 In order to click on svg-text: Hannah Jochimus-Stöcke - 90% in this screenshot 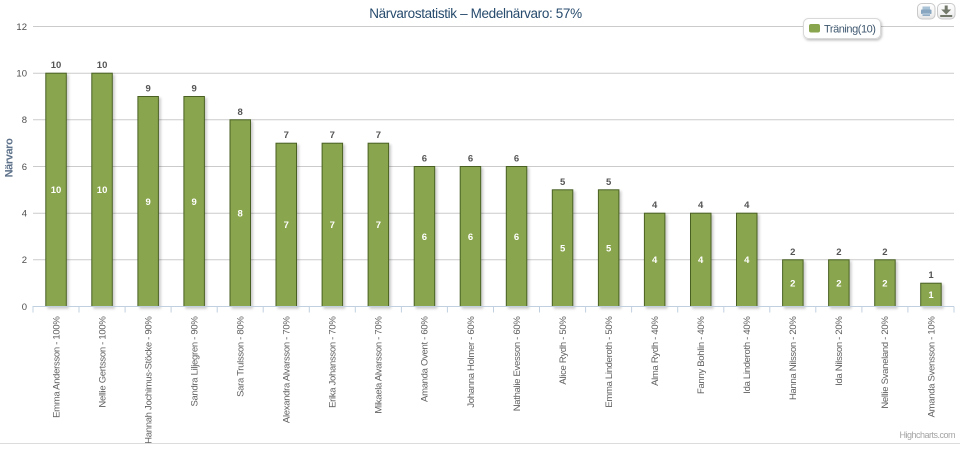, I will do `click(148, 380)`.